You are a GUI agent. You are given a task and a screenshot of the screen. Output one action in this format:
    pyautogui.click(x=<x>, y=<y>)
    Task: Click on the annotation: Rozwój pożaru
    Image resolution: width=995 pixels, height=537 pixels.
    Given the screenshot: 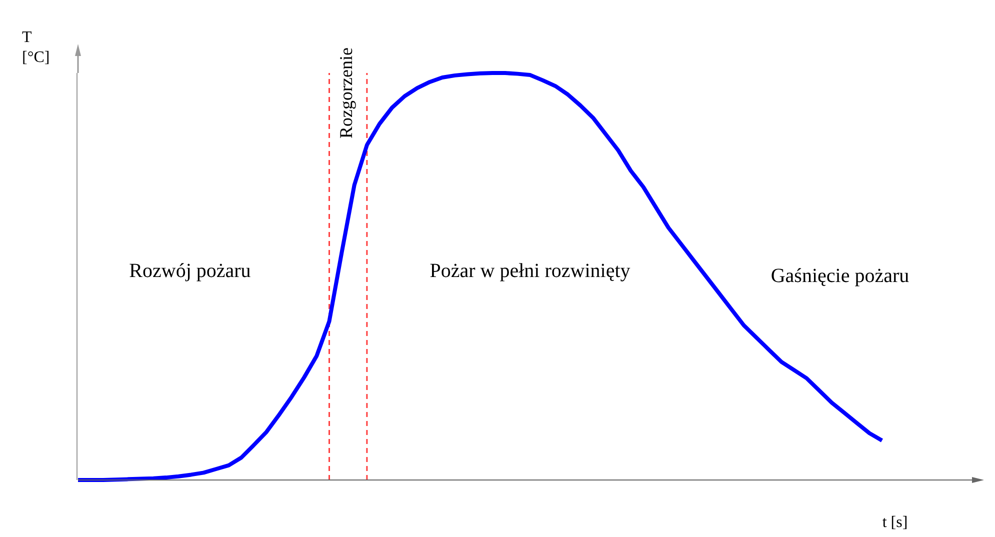 What is the action you would take?
    pyautogui.click(x=190, y=271)
    